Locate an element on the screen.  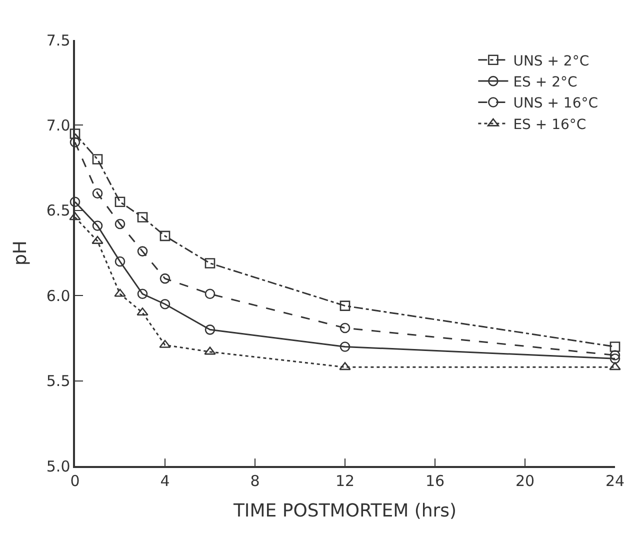
y-tick-label: 5.0 is located at coordinates (58, 466).